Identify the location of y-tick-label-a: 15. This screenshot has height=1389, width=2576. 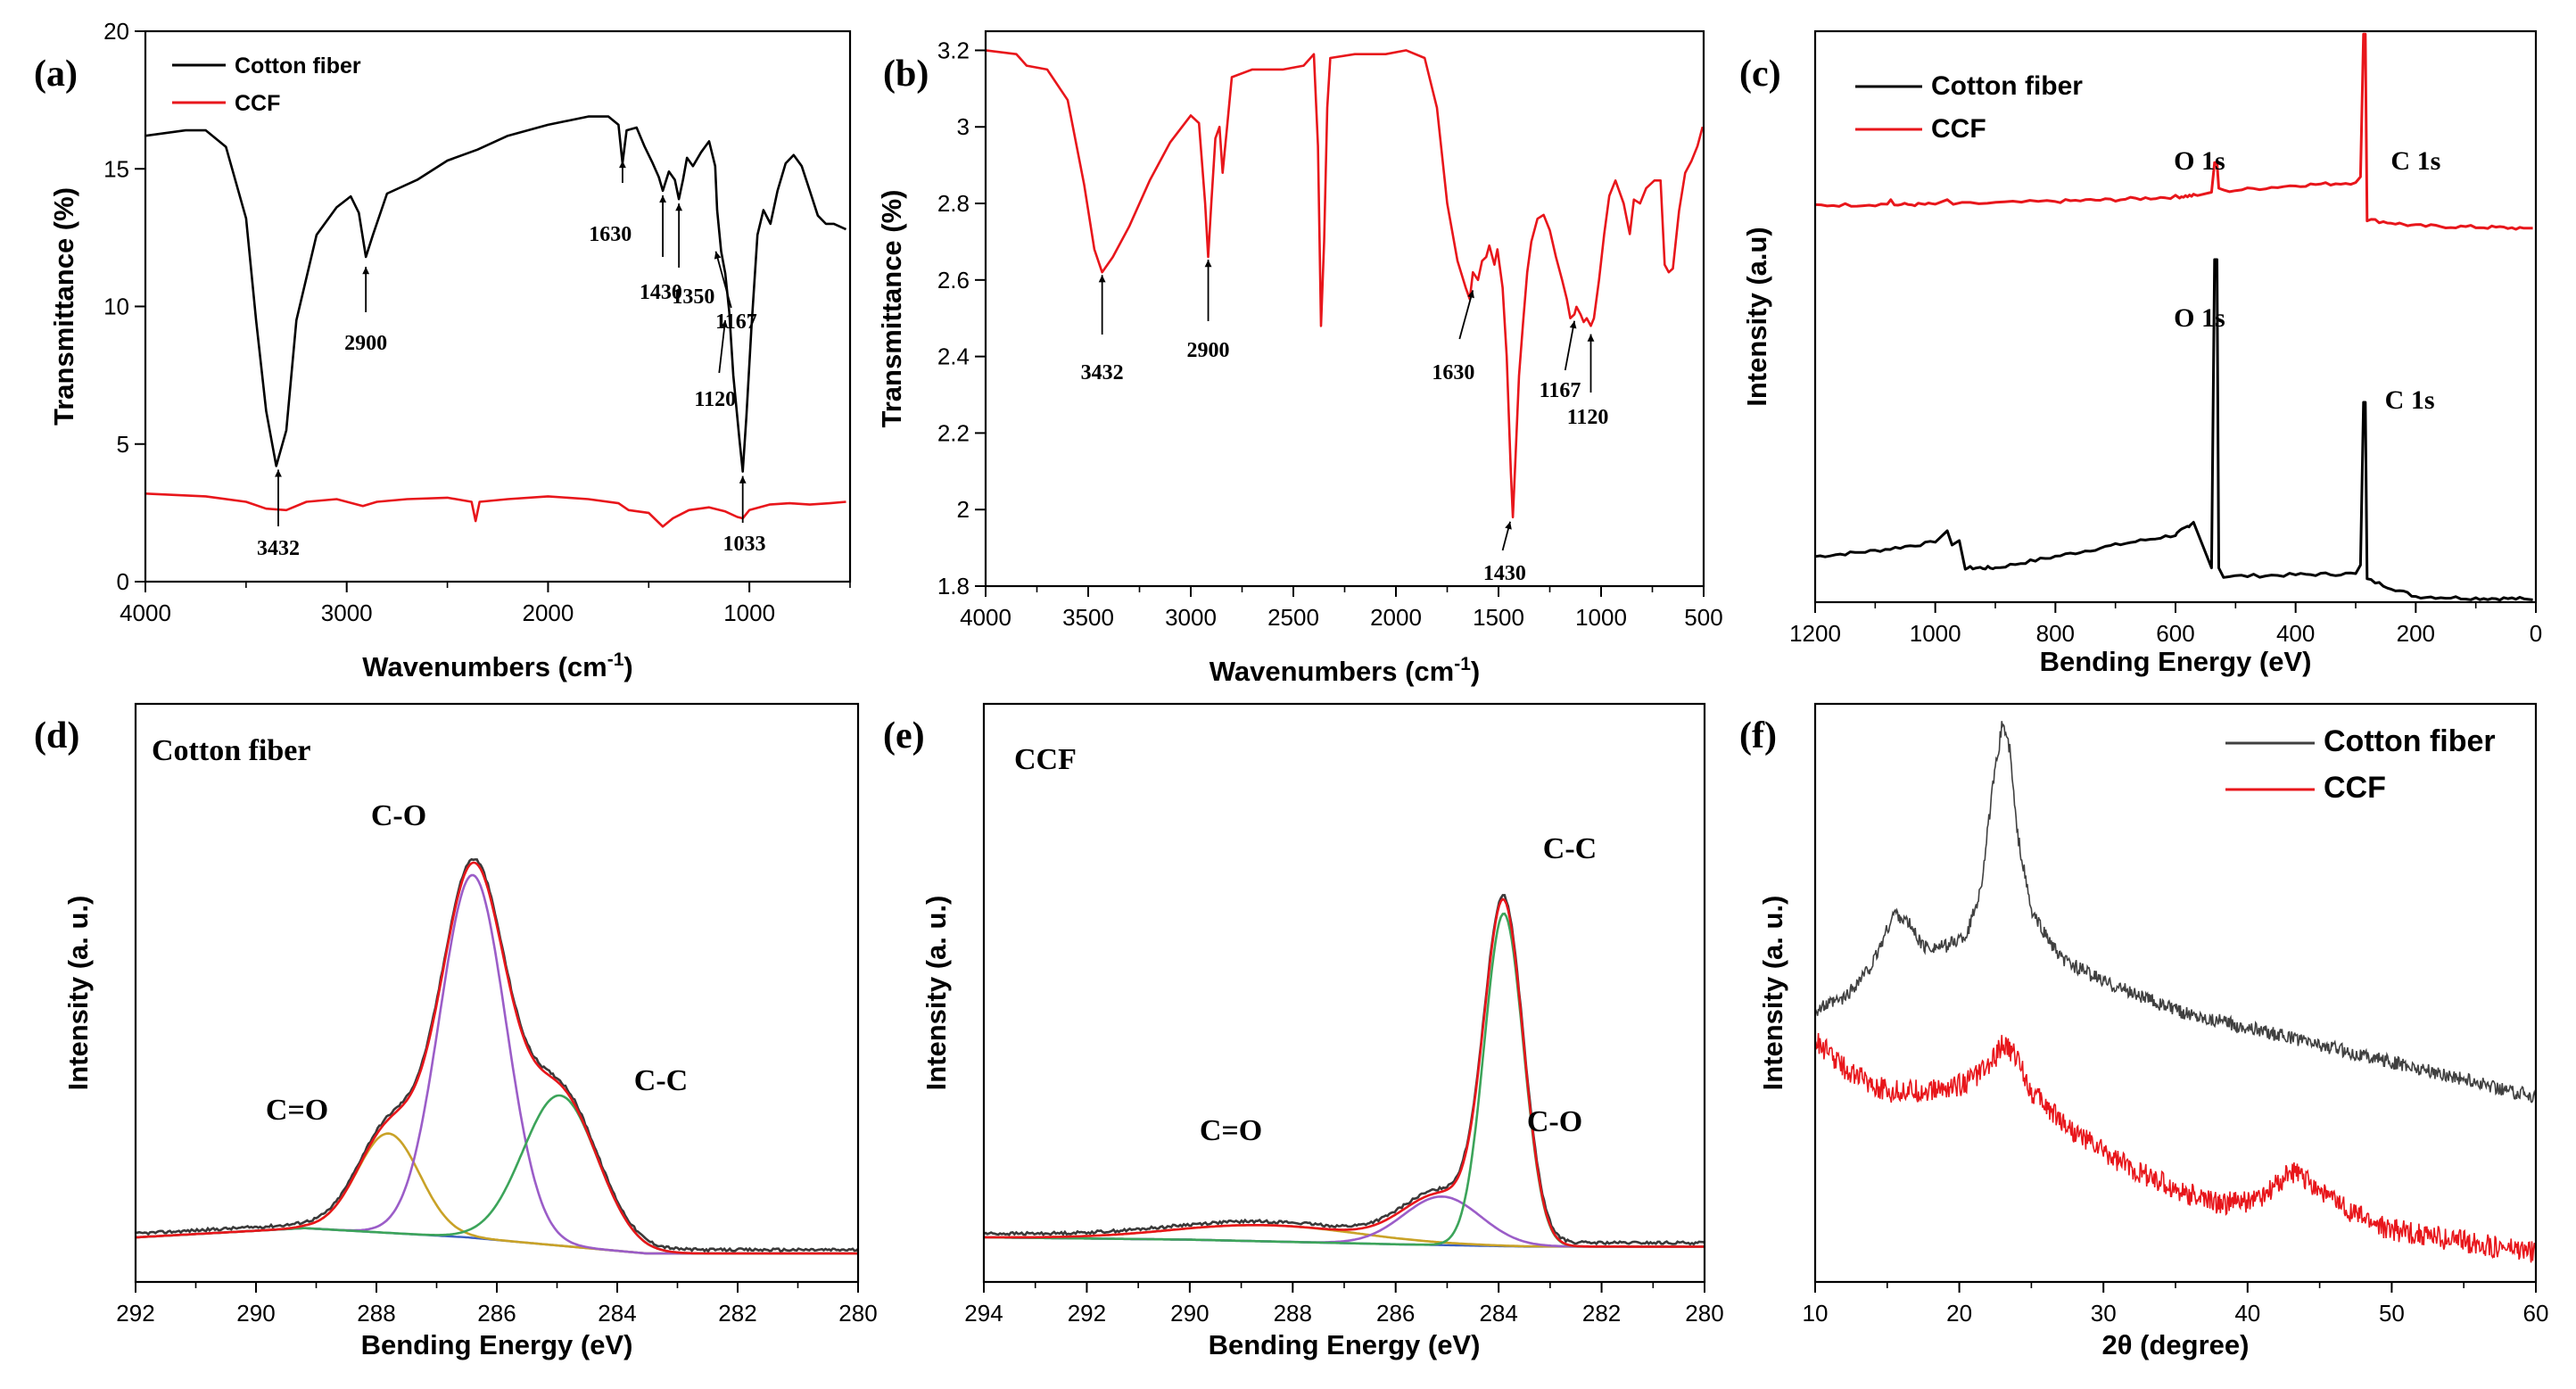
(116, 169).